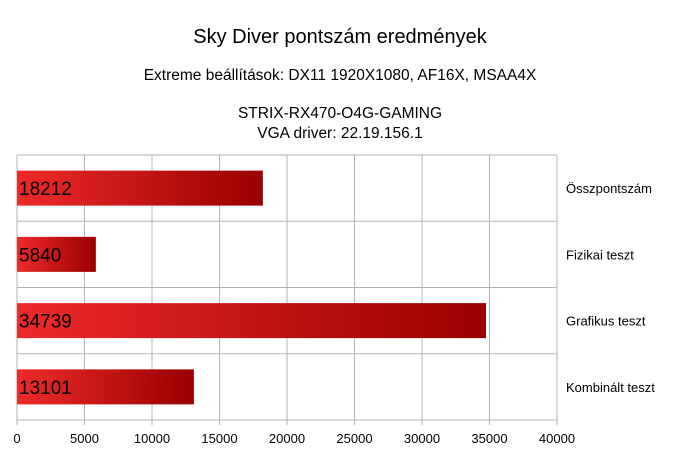 This screenshot has height=454, width=680. Describe the element at coordinates (609, 188) in the screenshot. I see `category-label: Összpontszám` at that location.